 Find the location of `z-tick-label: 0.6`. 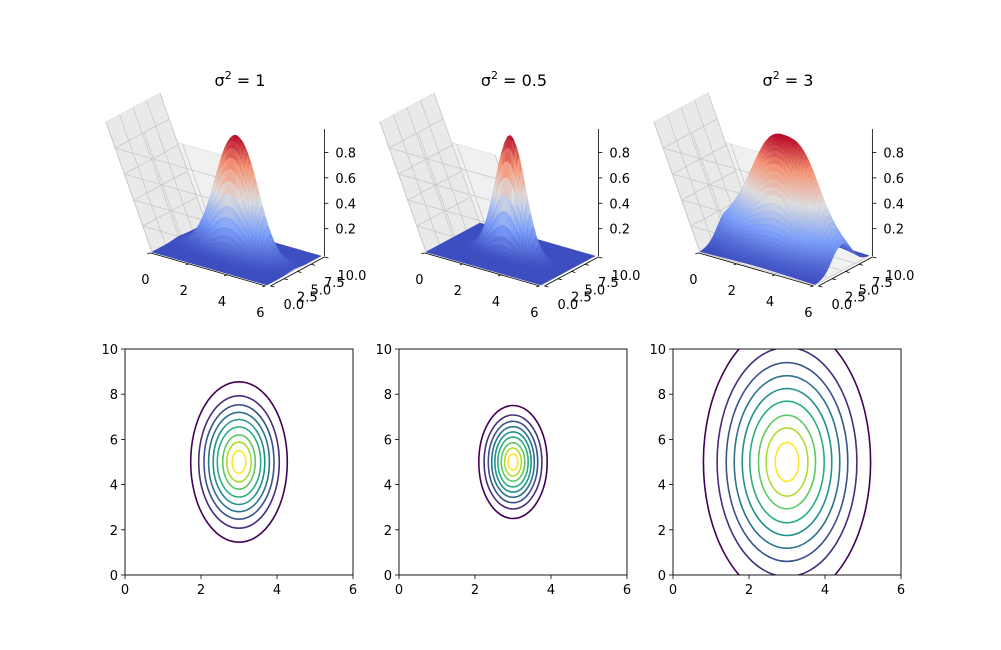

z-tick-label: 0.6 is located at coordinates (345, 179).